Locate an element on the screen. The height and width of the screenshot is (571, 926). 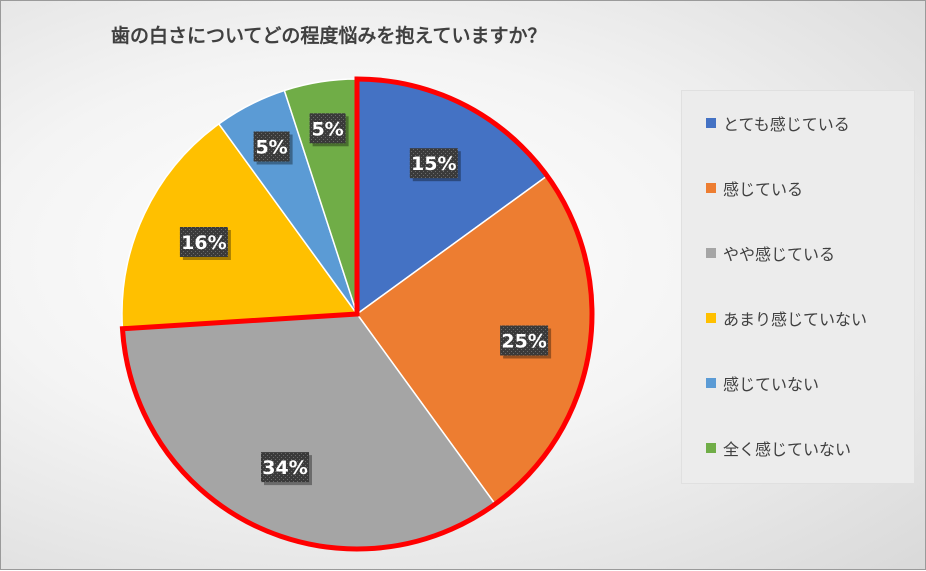
legend-item-6: 全く感じていない is located at coordinates (778, 448).